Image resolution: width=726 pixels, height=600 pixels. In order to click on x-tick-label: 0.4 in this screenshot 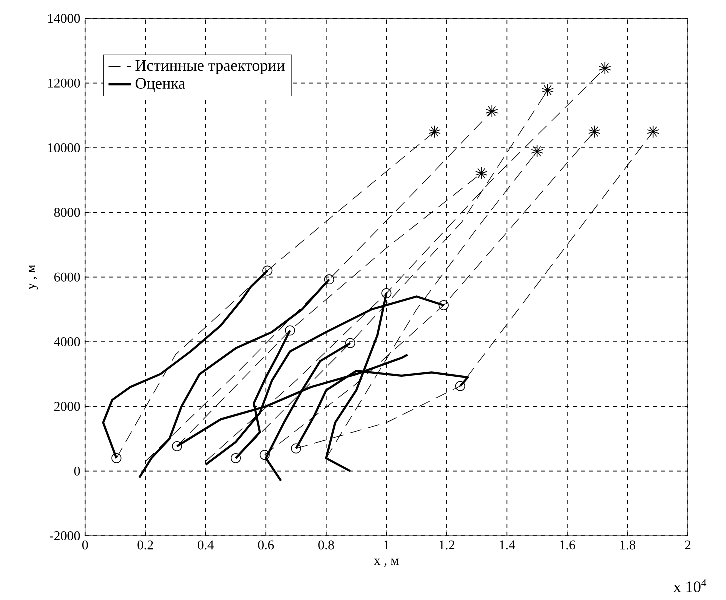, I will do `click(206, 545)`.